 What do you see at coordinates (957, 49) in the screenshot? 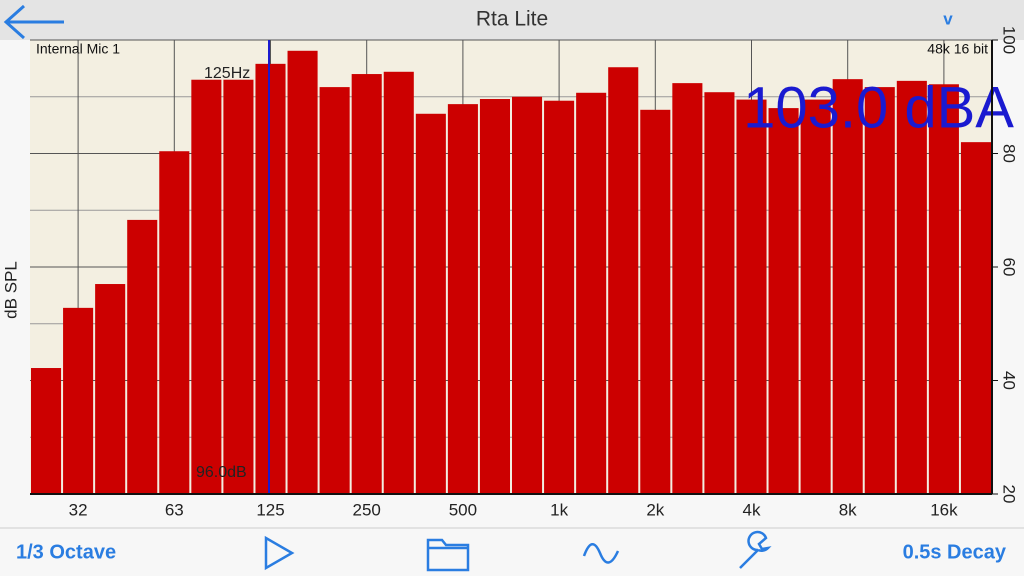
I see `format-label: 48k 16 bit` at bounding box center [957, 49].